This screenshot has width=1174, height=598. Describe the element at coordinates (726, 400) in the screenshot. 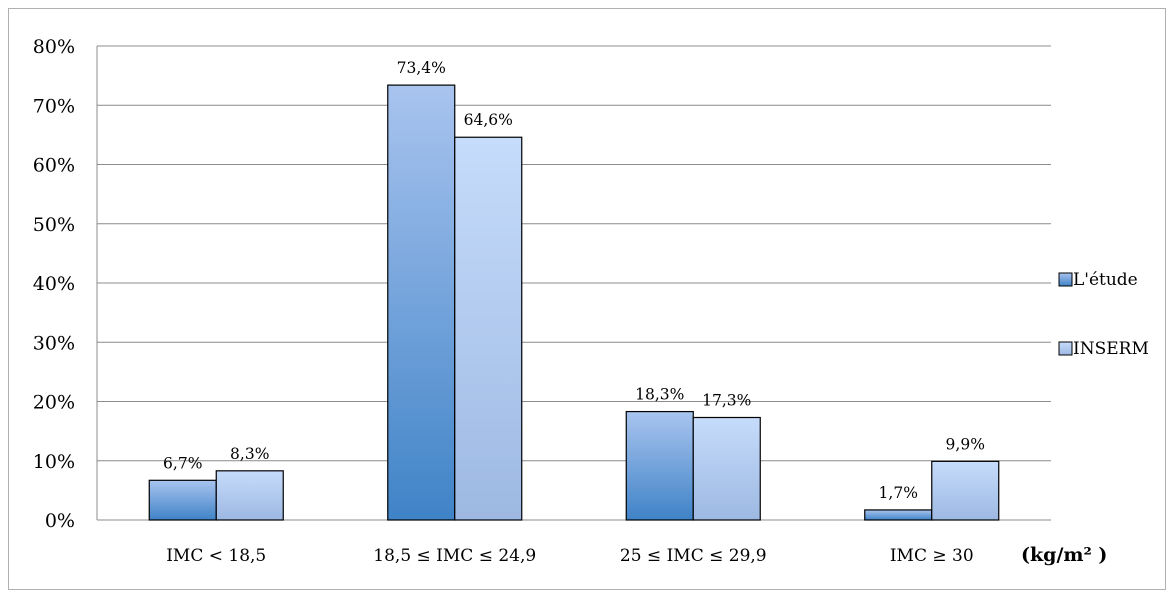

I see `data-label: 17,3%` at that location.